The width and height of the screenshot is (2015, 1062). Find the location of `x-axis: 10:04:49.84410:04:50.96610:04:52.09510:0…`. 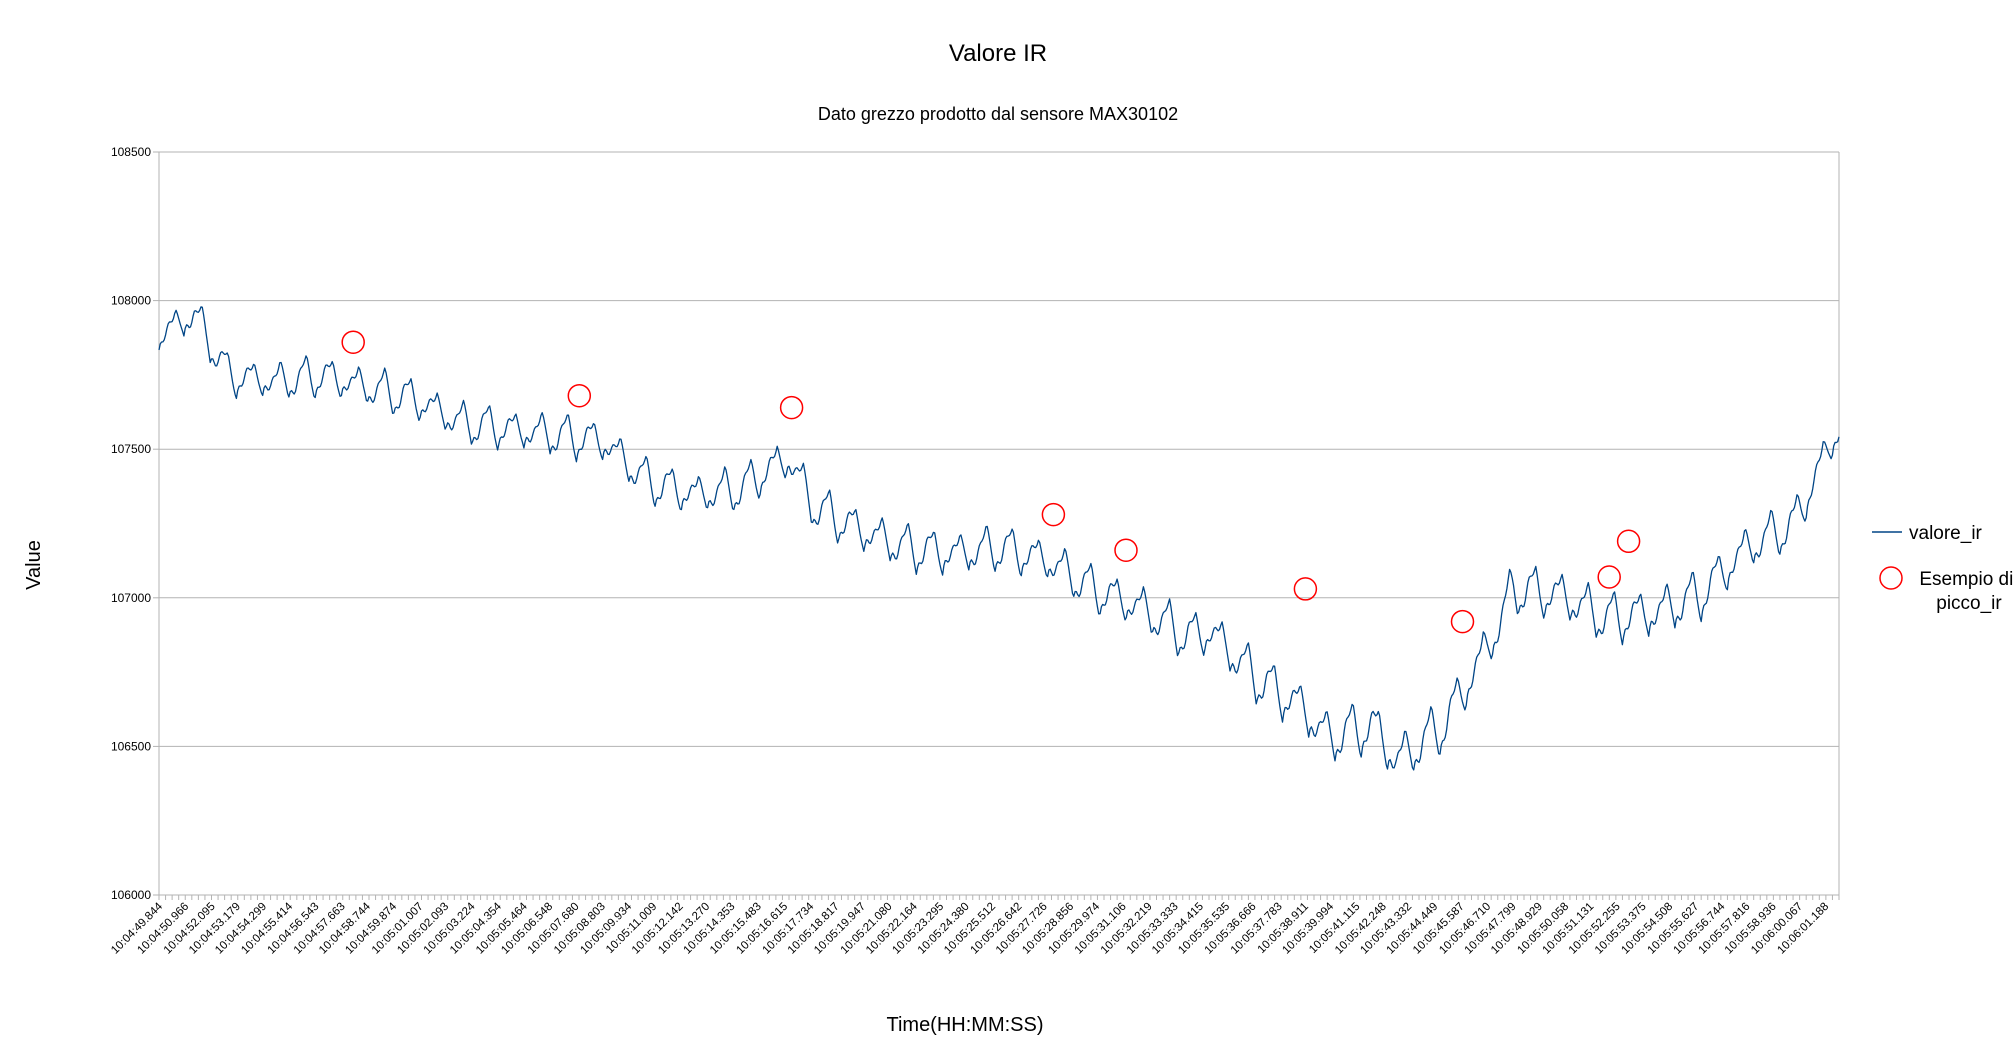

x-axis: 10:04:49.84410:04:50.96610:04:52.09510:0… is located at coordinates (974, 925).